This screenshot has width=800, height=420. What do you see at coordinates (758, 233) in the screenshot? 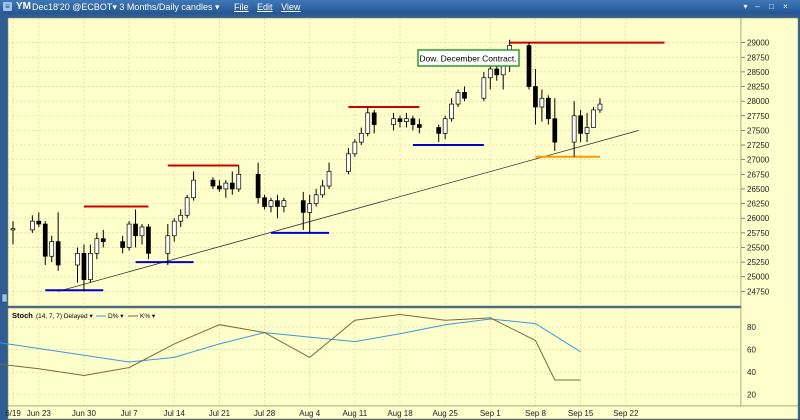
I see `price-tick-label: 25750` at bounding box center [758, 233].